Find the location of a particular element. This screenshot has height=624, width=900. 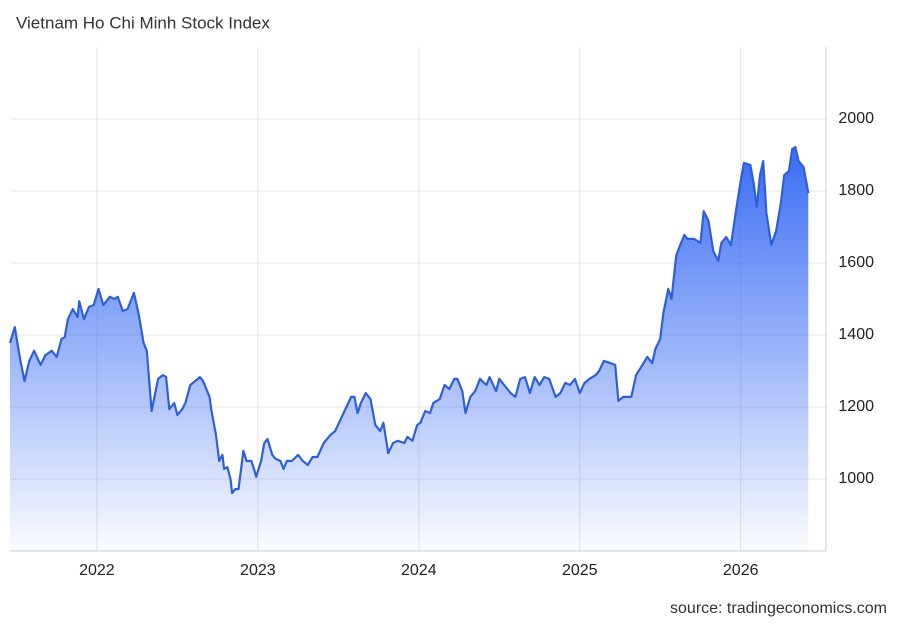

chart-title: Vietnam Ho Chi Minh Stock Index is located at coordinates (143, 22).